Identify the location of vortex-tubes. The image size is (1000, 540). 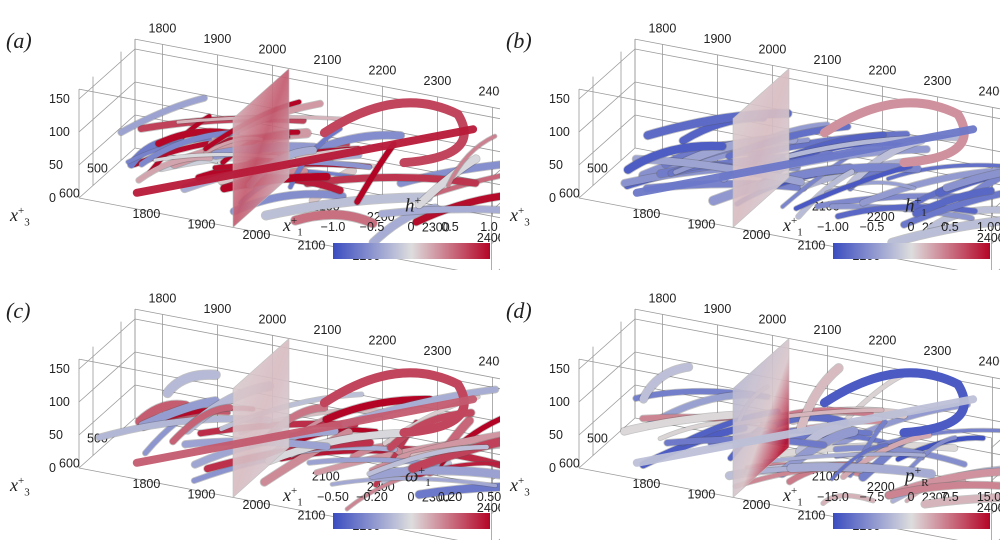
(812, 435).